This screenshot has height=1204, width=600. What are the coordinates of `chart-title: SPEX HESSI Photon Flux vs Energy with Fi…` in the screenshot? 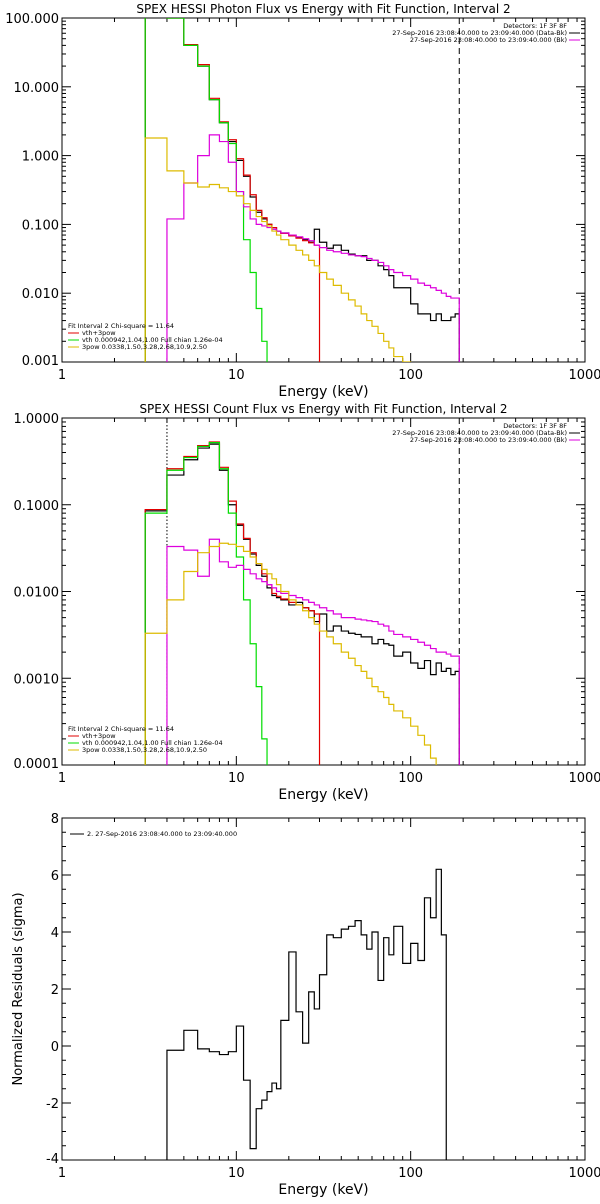 It's located at (323, 9).